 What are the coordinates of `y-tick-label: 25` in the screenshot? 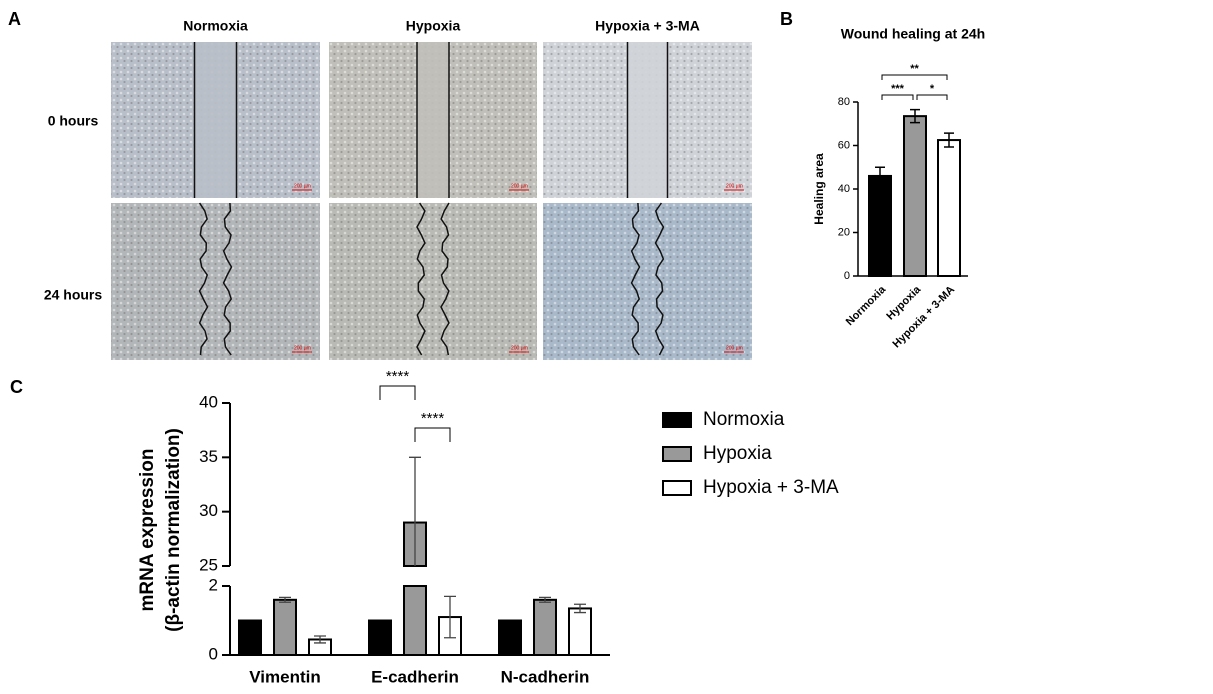 It's located at (208, 564).